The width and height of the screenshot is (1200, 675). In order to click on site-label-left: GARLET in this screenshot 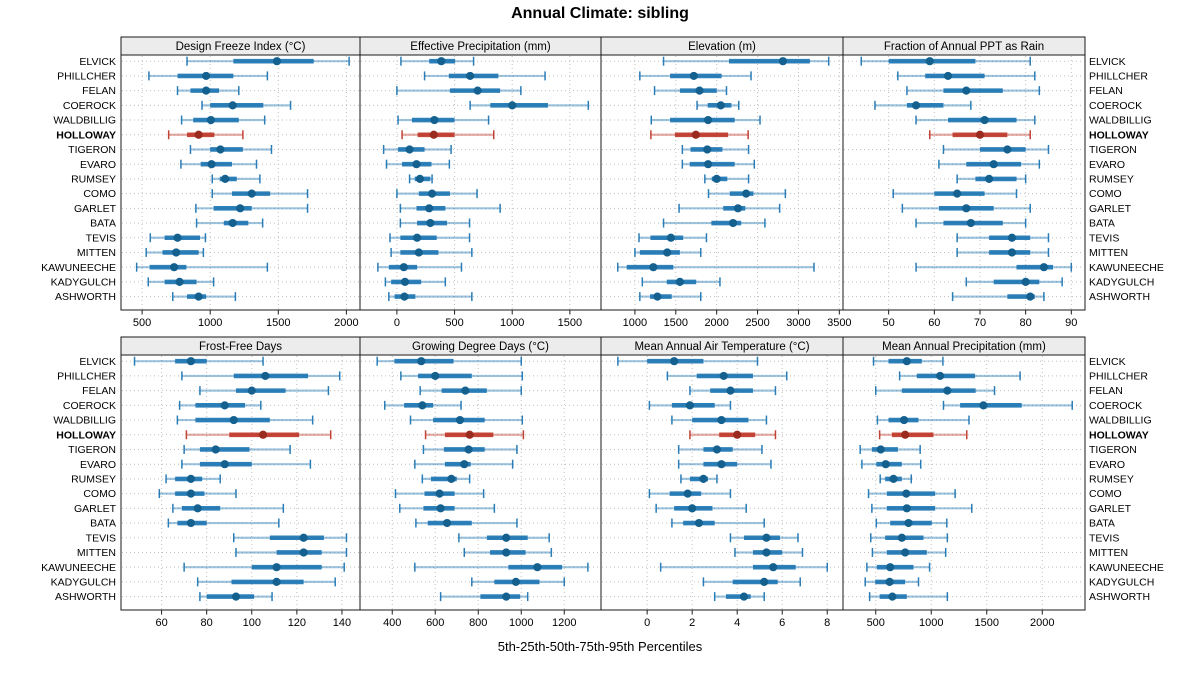, I will do `click(95, 509)`.